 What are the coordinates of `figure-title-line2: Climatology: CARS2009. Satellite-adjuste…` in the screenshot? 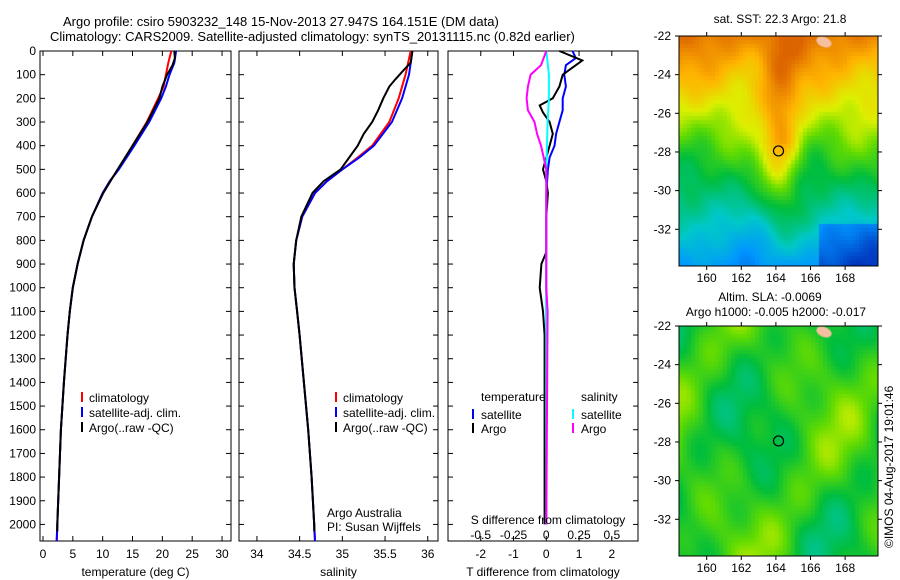 It's located at (312, 36).